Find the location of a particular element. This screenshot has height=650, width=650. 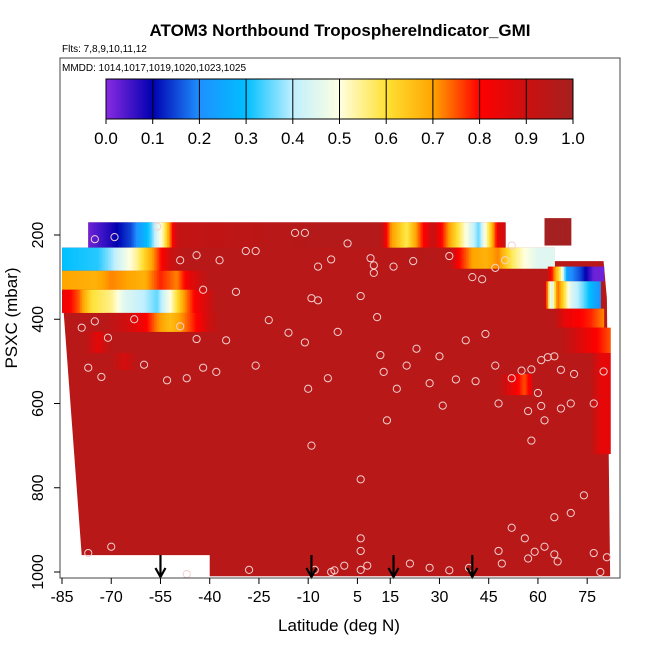

flight-arrow is located at coordinates (393, 567).